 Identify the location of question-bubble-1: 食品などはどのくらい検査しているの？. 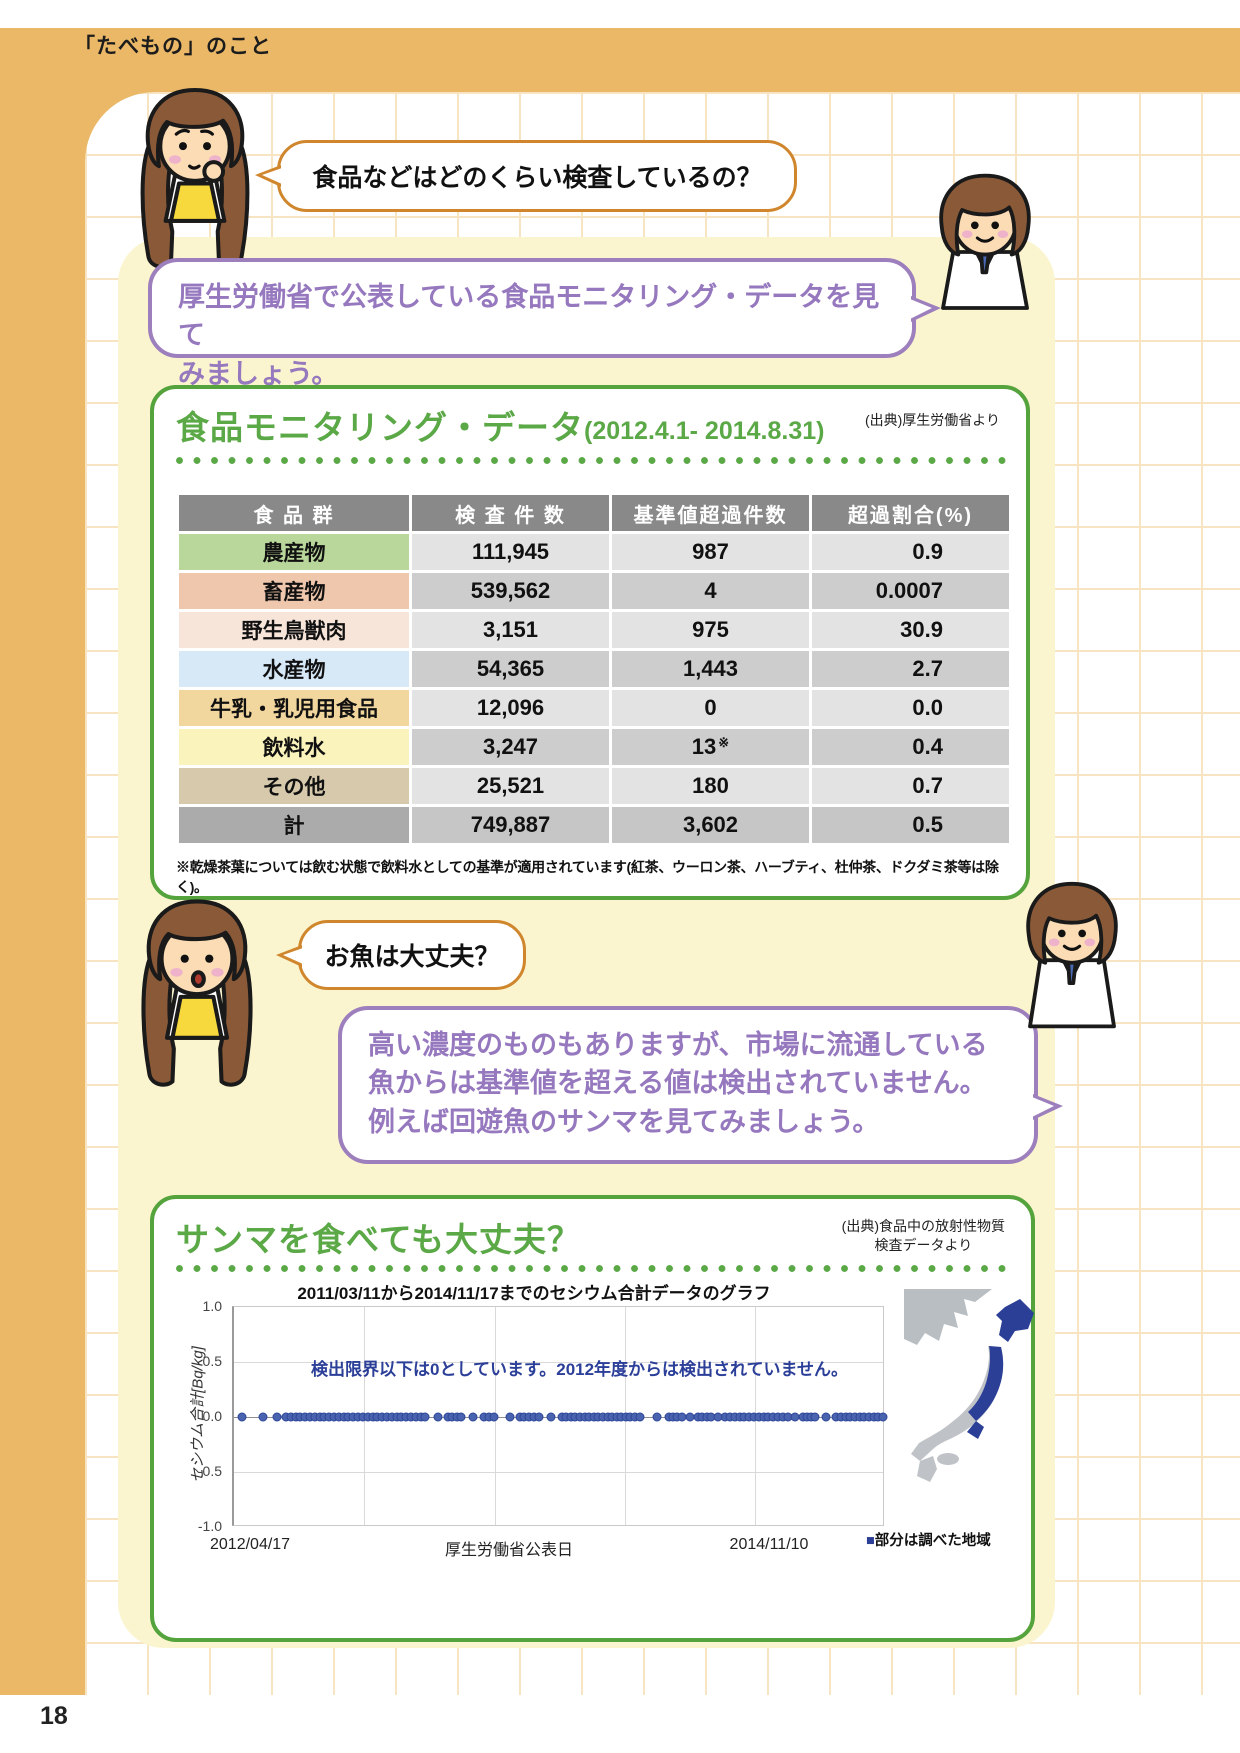
(526, 176).